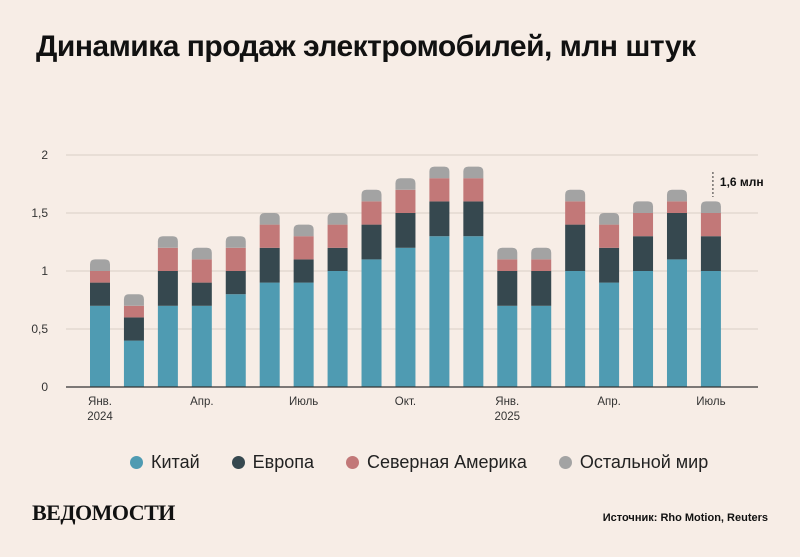 Image resolution: width=800 pixels, height=557 pixels. I want to click on y-tick-label: 1, so click(44, 271).